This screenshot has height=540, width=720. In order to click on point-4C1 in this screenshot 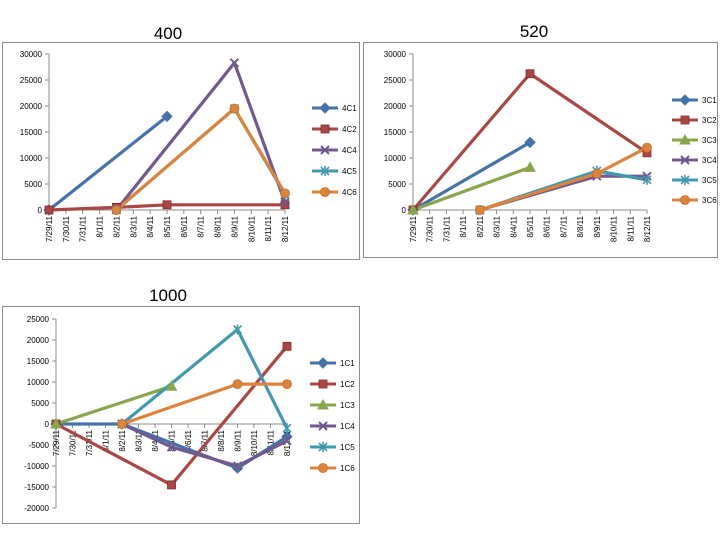, I will do `click(167, 116)`.